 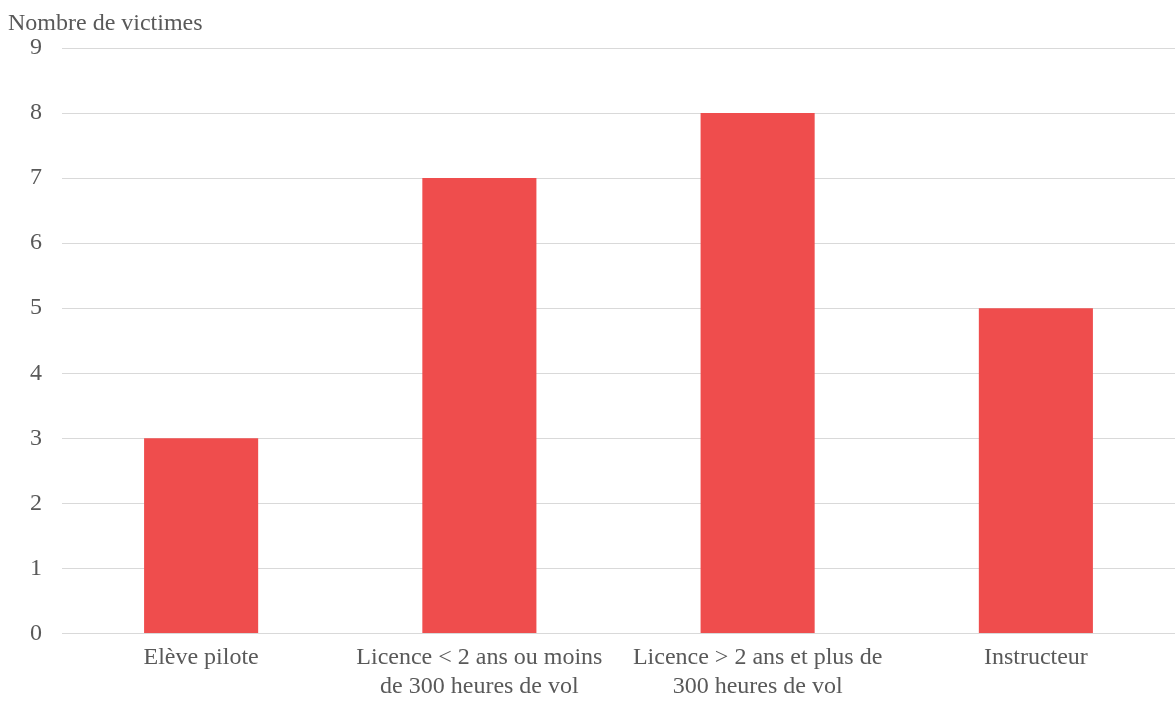 What do you see at coordinates (36, 306) in the screenshot?
I see `y-tick-label: 5` at bounding box center [36, 306].